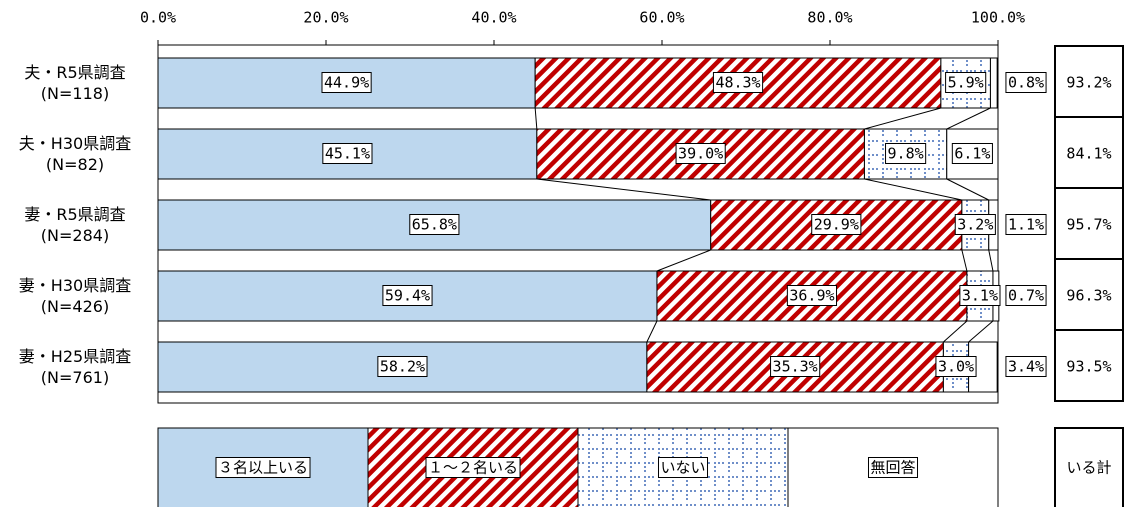 This screenshot has width=1125, height=507. I want to click on data-label: 65.8%, so click(434, 225).